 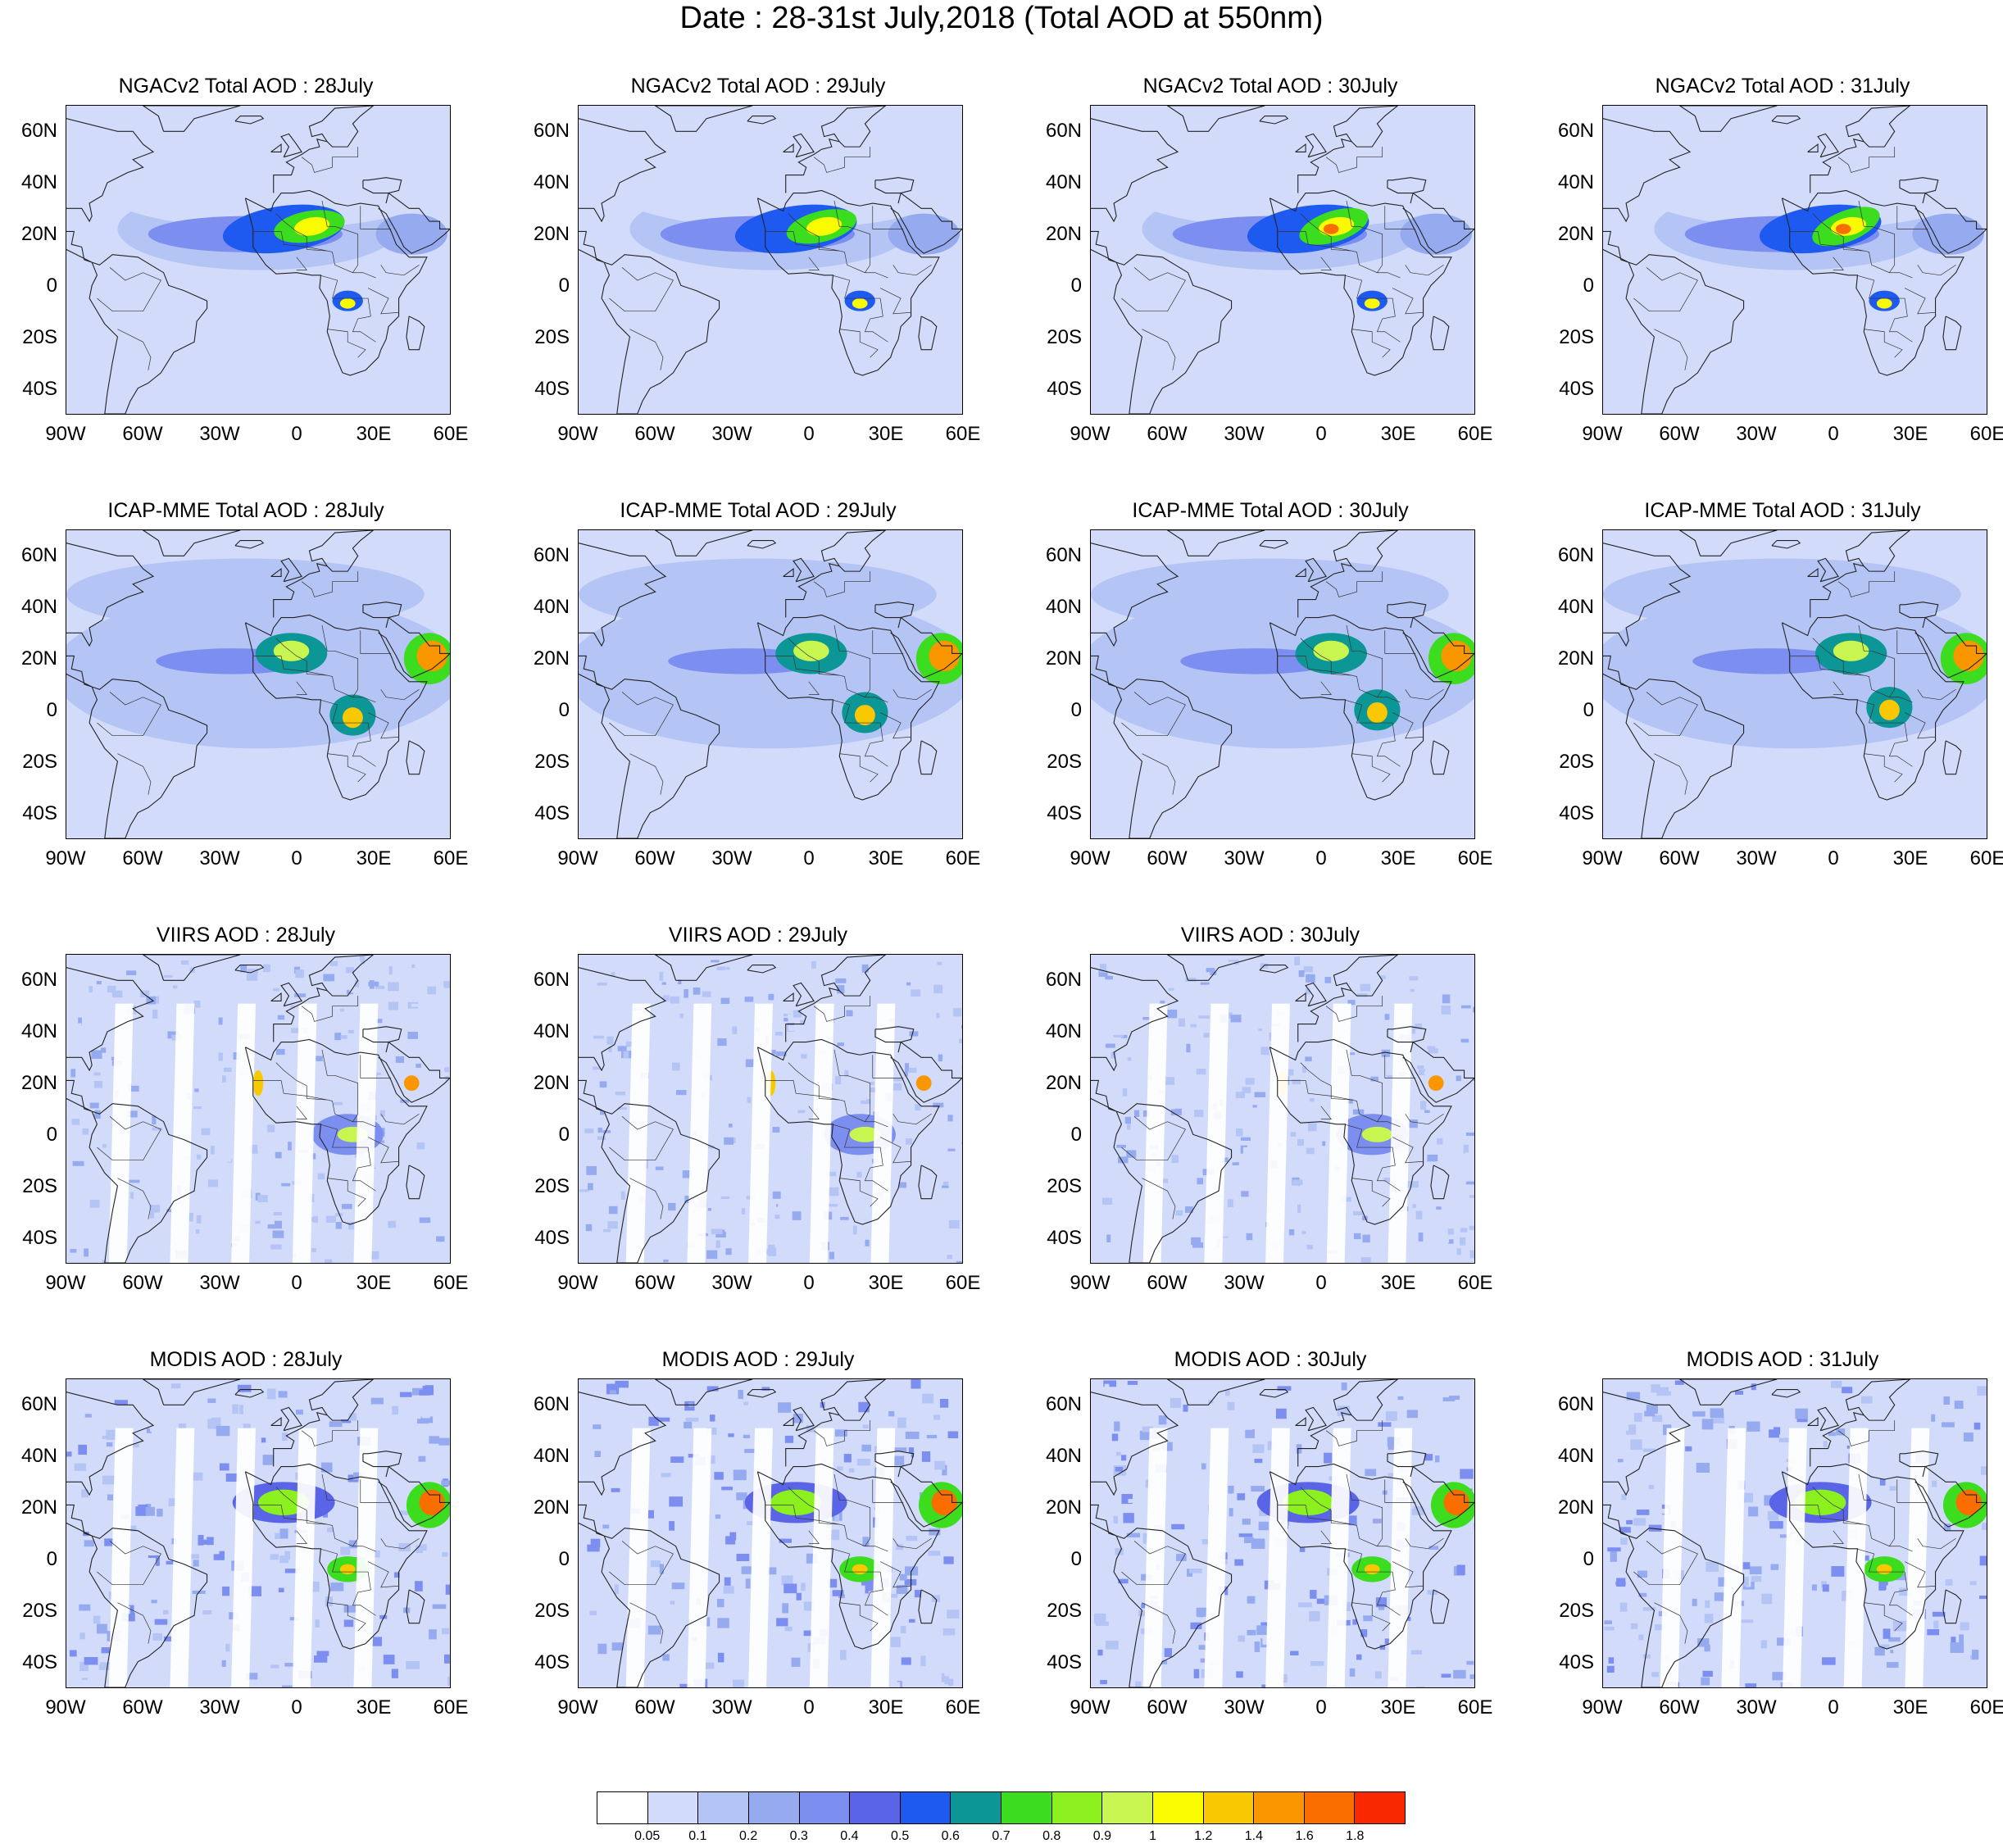 I want to click on colorbar-label: 0.3, so click(x=798, y=1836).